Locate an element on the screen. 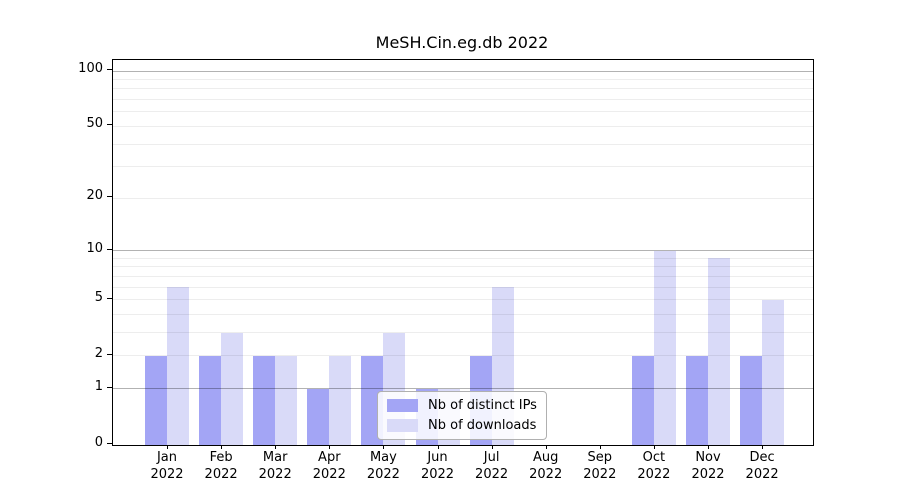 This screenshot has width=900, height=500. bar-distinct-ips-dec is located at coordinates (751, 400).